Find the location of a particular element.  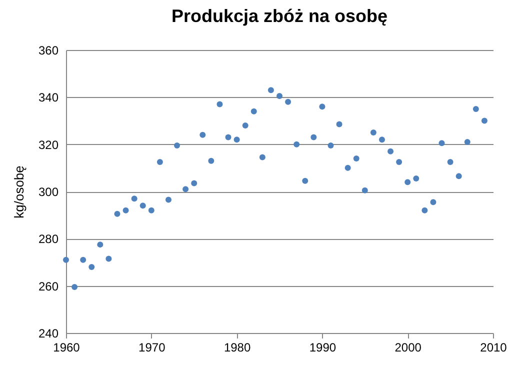

y-tick-label: 300 is located at coordinates (48, 192).